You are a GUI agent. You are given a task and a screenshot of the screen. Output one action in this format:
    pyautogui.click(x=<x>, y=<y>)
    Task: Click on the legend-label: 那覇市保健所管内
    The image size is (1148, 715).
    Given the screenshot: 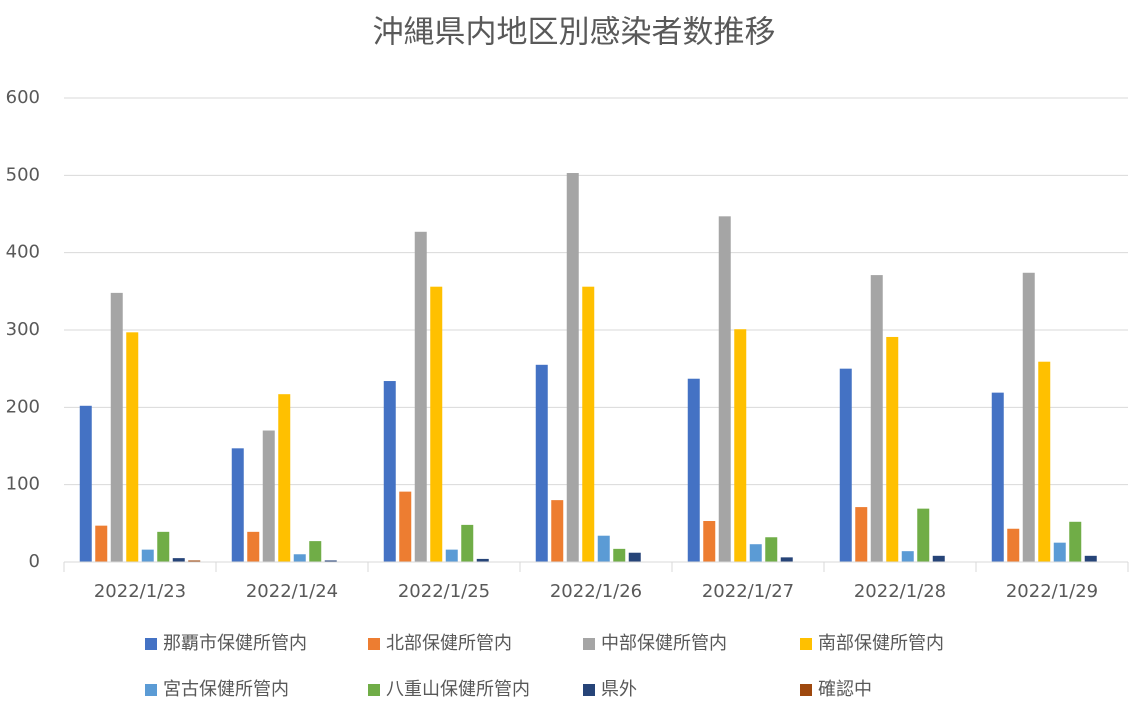 What is the action you would take?
    pyautogui.click(x=235, y=643)
    